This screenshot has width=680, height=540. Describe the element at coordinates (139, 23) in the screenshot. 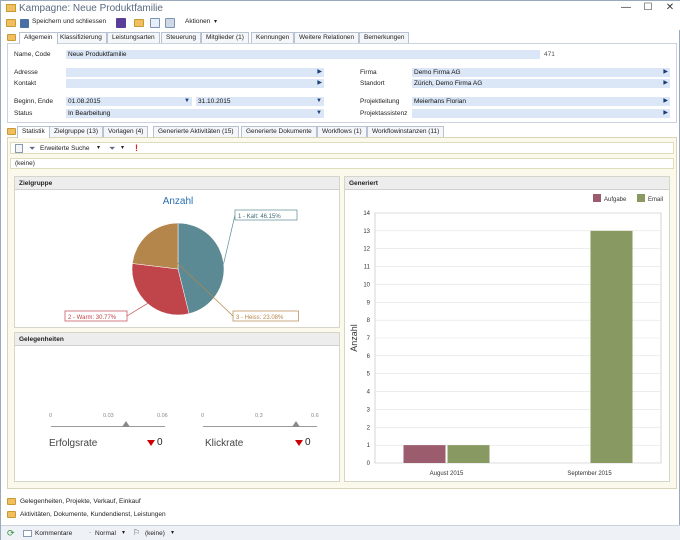

I see `folder-open-icon` at that location.